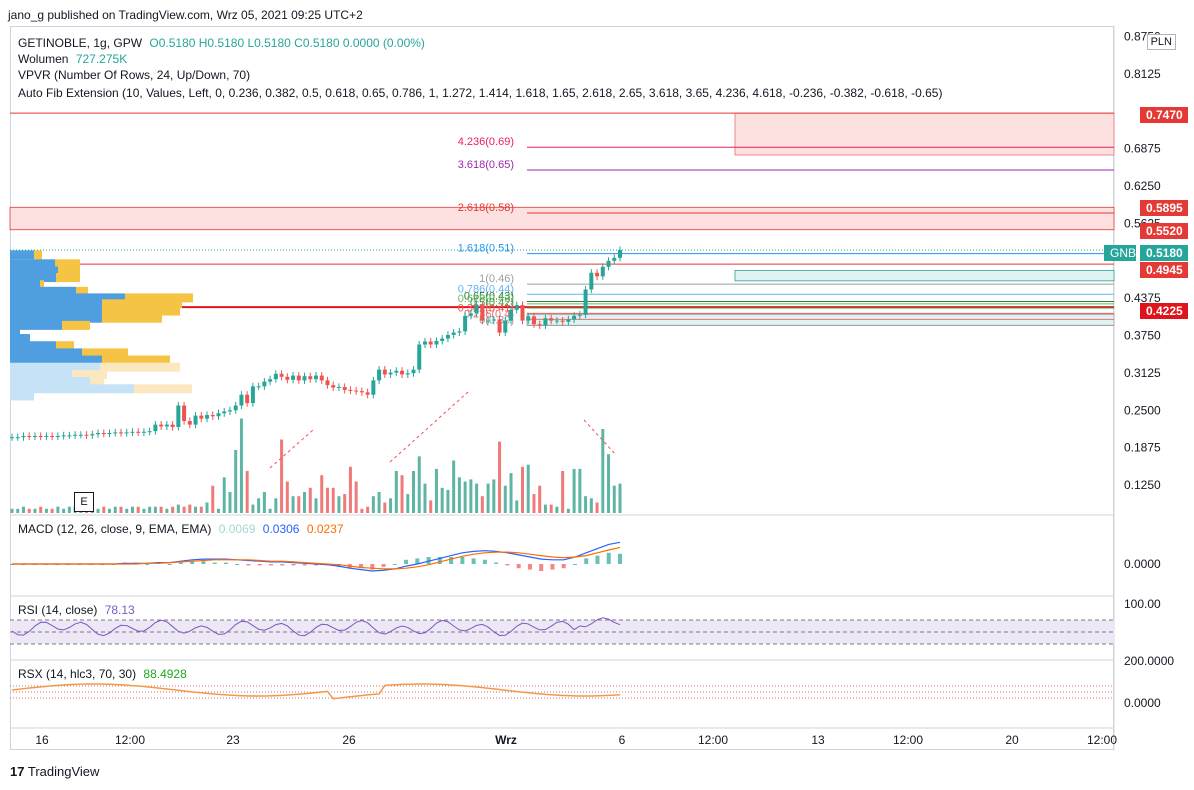  I want to click on rsx-label: RSX (14, hlc3, 70, 30), so click(77, 674).